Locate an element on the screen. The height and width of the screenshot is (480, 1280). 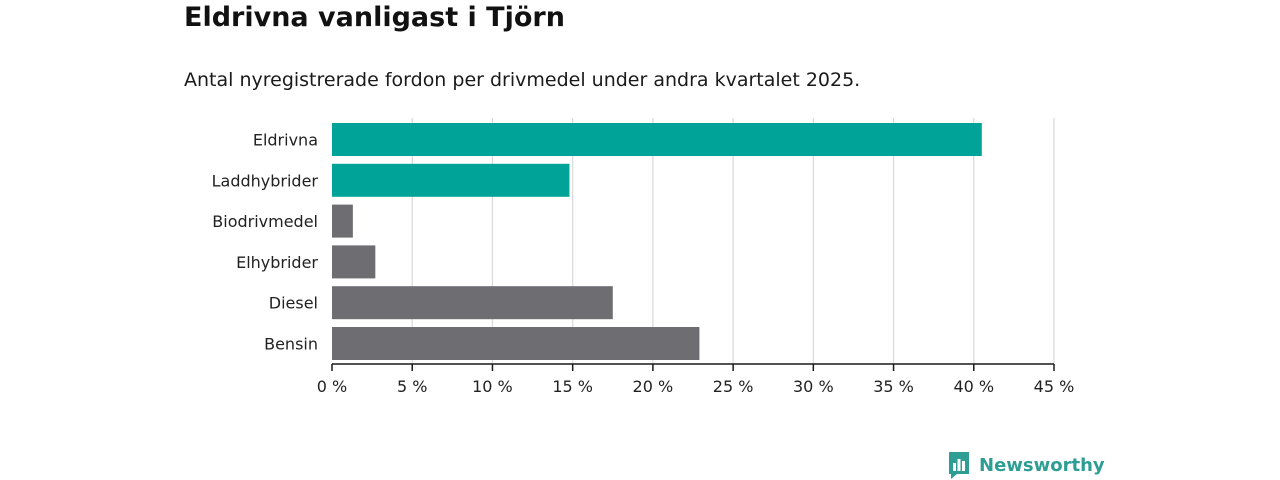
x-tick-label: 30 % is located at coordinates (813, 386).